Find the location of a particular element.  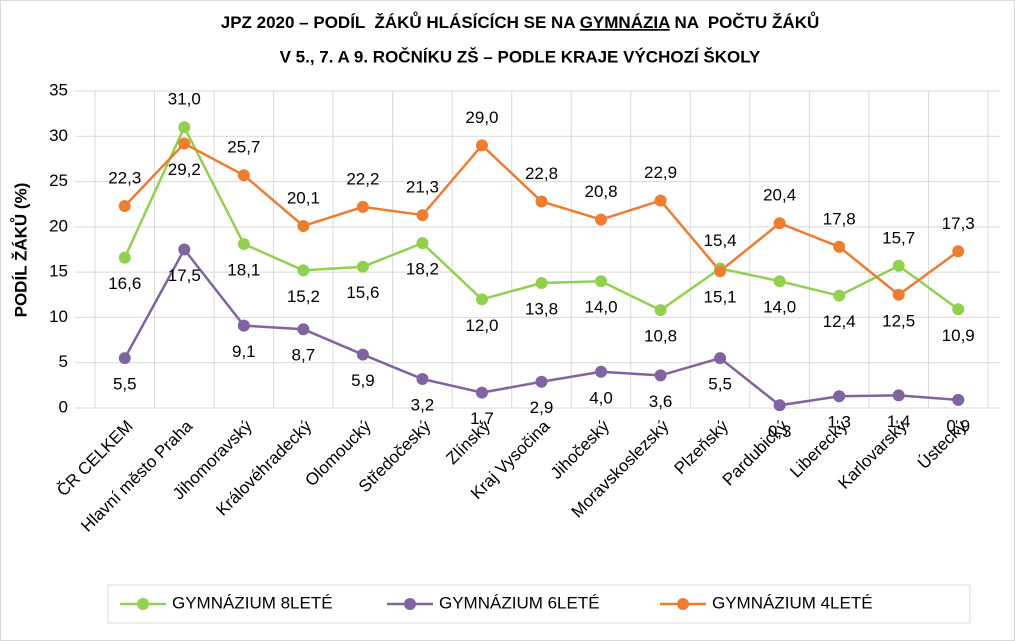

legend-label: GYMNÁZIUM 4LETÉ is located at coordinates (792, 602).